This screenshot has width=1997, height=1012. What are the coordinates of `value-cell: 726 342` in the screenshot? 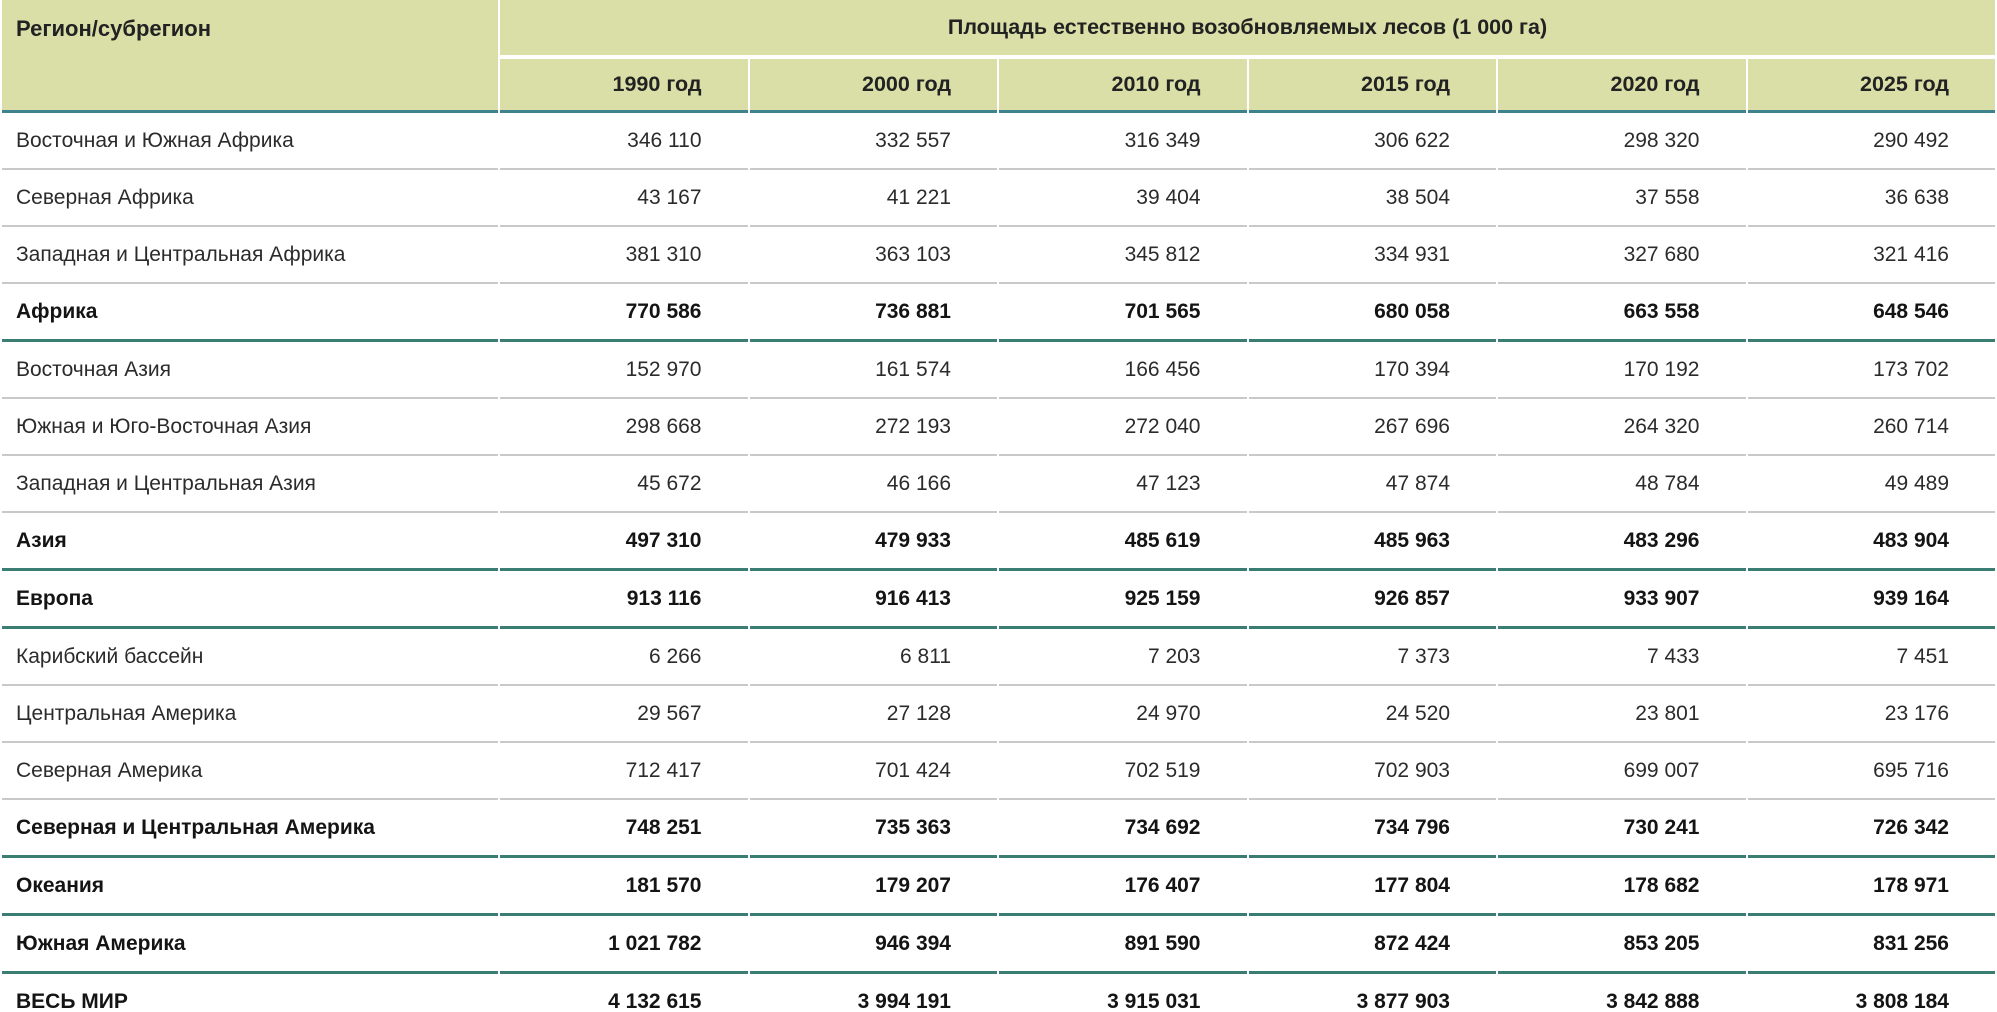 It's located at (1871, 829).